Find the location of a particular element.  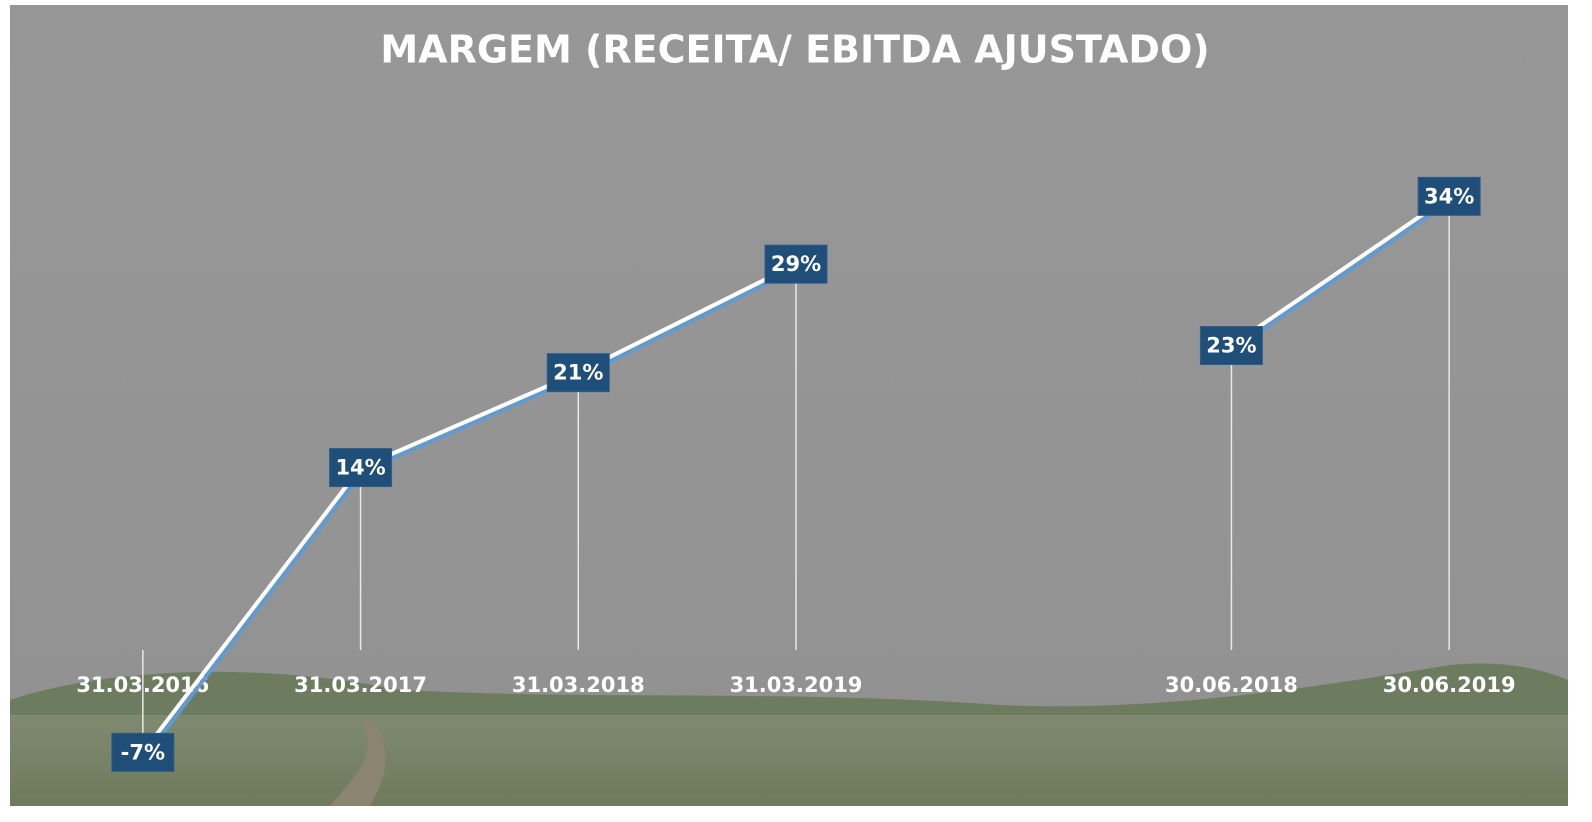

data-label: 14% is located at coordinates (360, 468).